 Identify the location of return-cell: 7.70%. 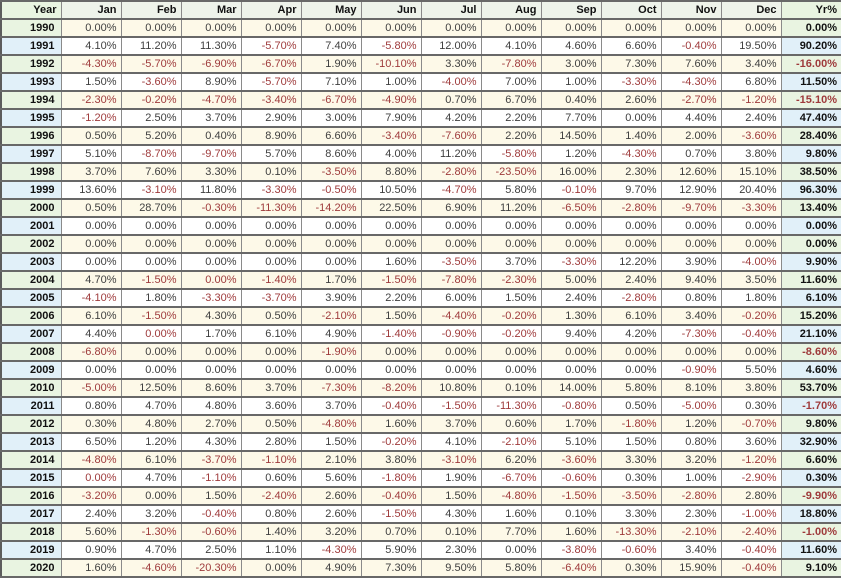
(571, 118).